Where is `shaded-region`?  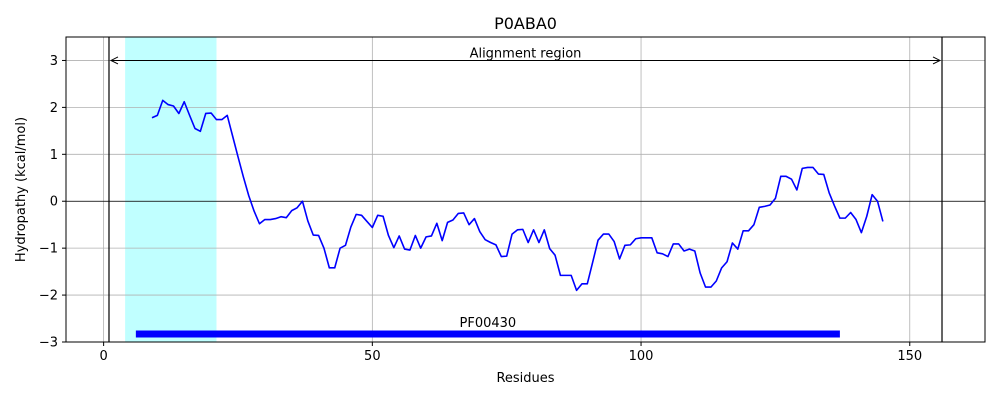 shaded-region is located at coordinates (171, 189).